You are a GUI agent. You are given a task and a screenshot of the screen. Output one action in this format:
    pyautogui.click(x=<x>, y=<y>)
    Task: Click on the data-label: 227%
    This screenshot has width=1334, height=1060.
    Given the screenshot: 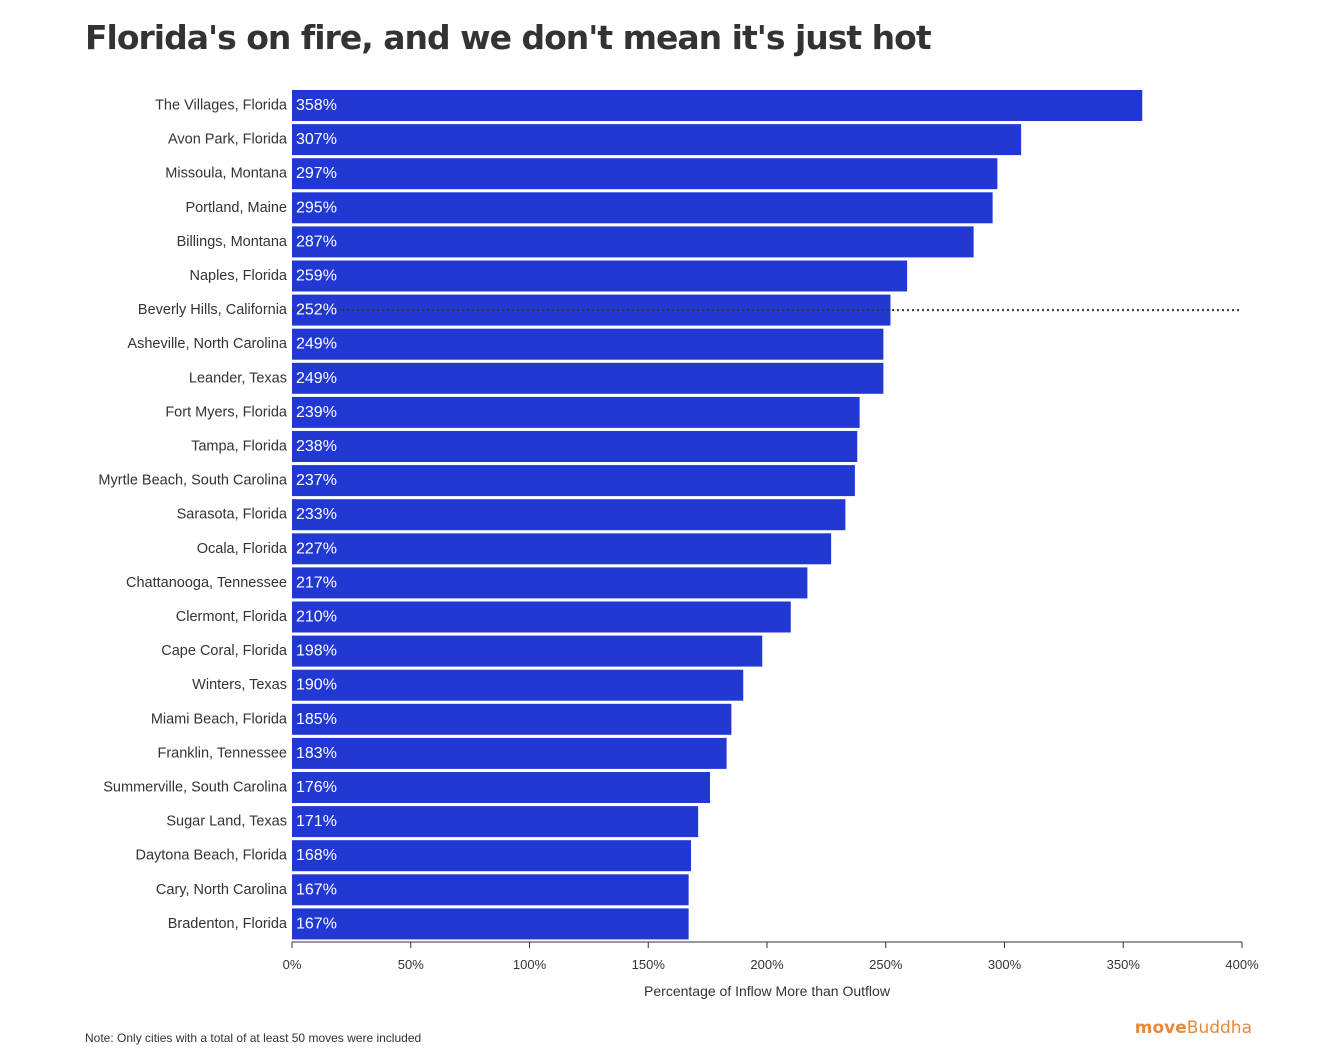 What is the action you would take?
    pyautogui.click(x=316, y=548)
    